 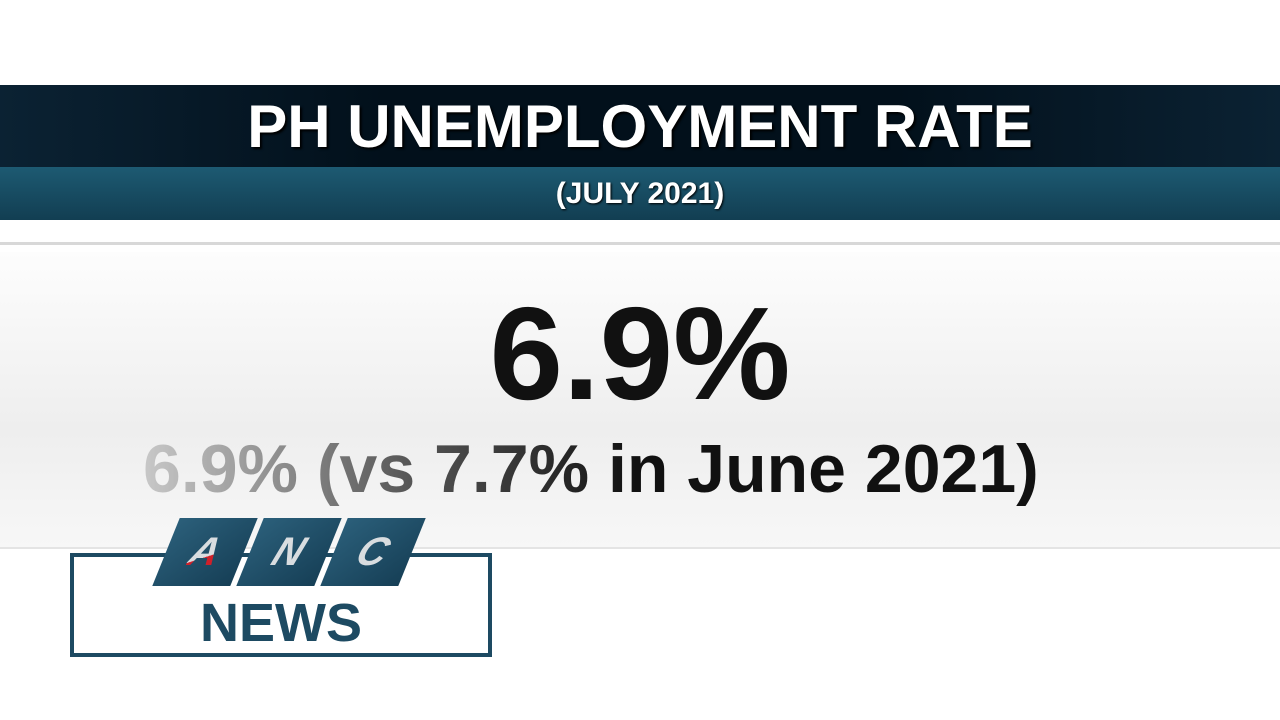 I want to click on logo-letter: N, so click(x=289, y=551).